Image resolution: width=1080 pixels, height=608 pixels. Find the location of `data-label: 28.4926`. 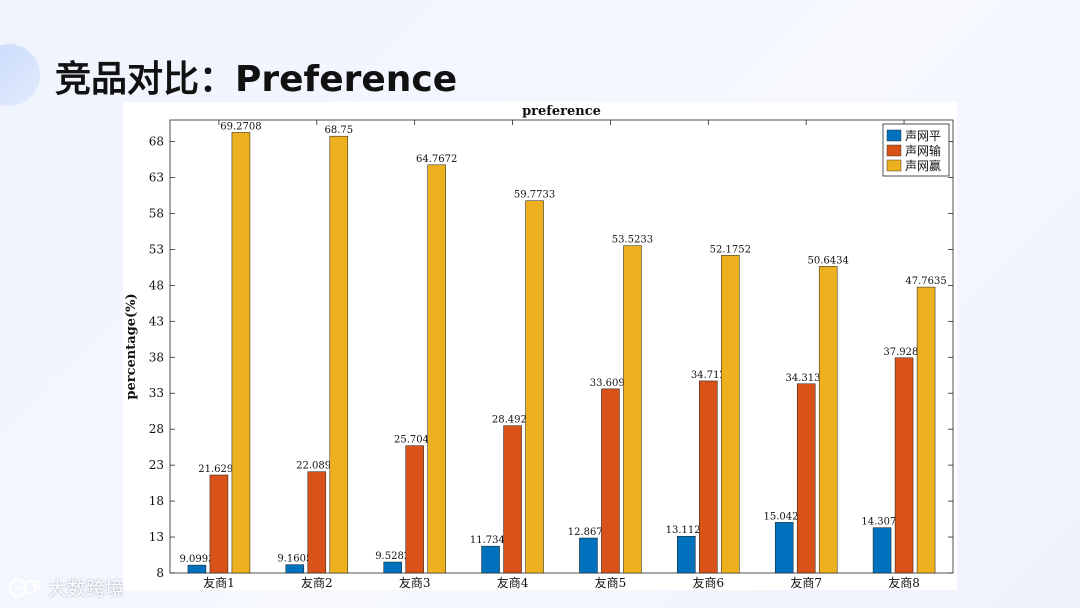

data-label: 28.4926 is located at coordinates (512, 420).